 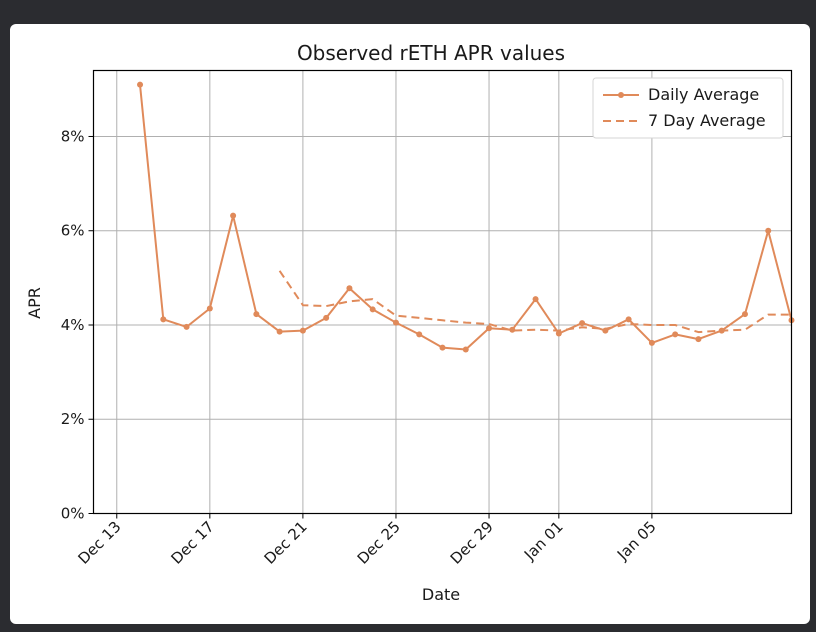 I want to click on x-tick-label: Dec 29, so click(x=472, y=543).